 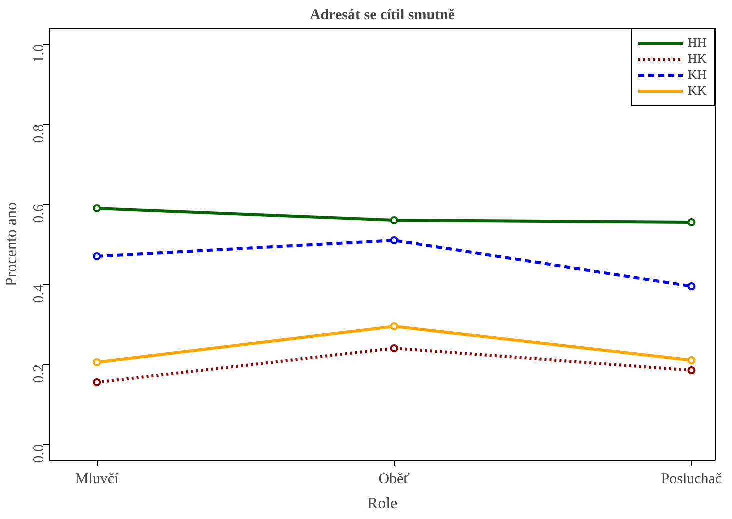 What do you see at coordinates (382, 504) in the screenshot?
I see `x-axis-title: Role` at bounding box center [382, 504].